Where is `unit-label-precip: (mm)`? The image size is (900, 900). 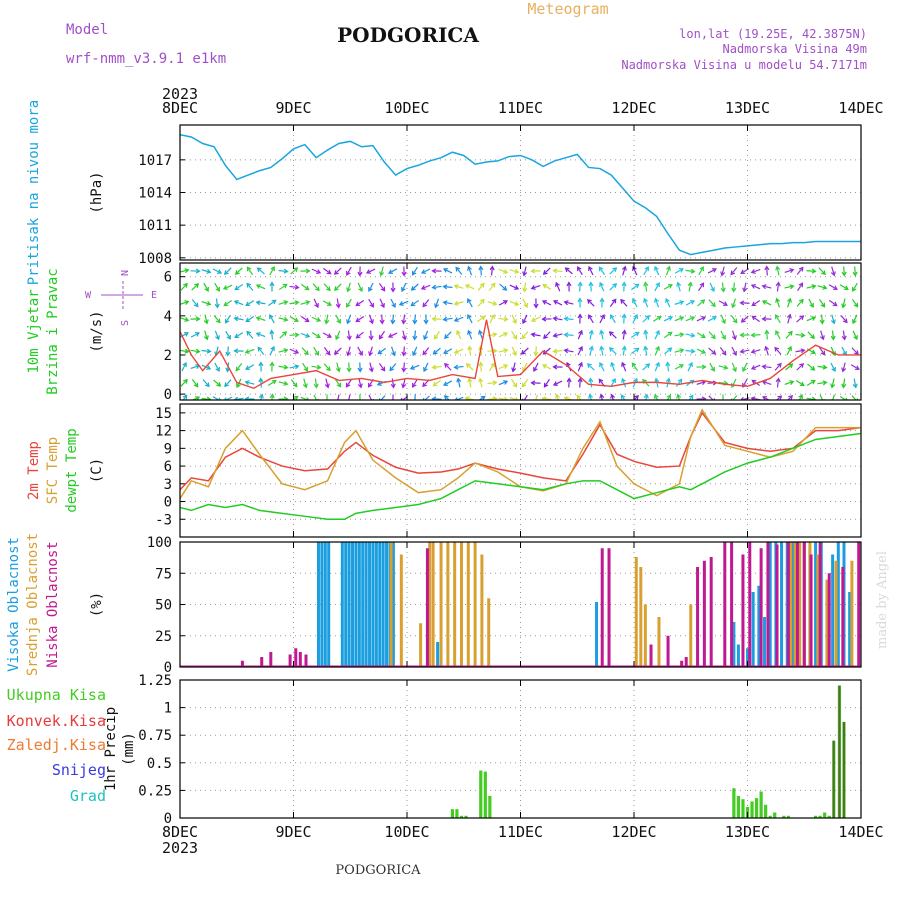 unit-label-precip: (mm) is located at coordinates (129, 749).